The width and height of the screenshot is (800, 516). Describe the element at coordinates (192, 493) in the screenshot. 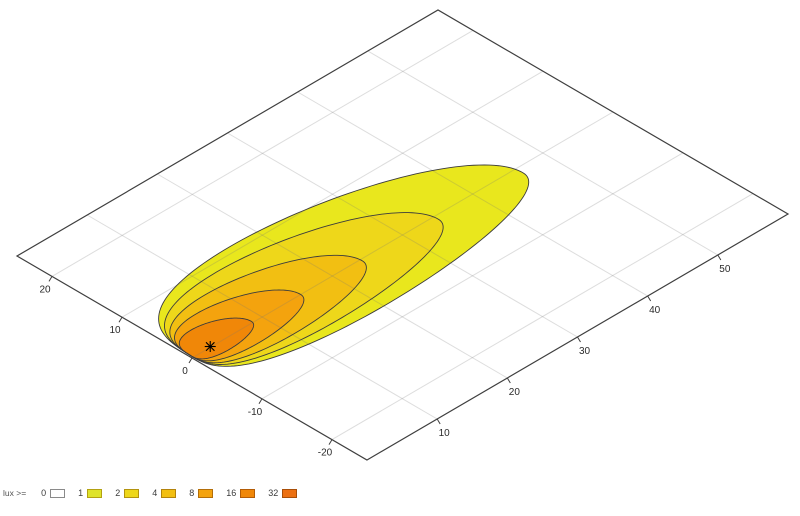

I see `legend-value-label: 8` at that location.